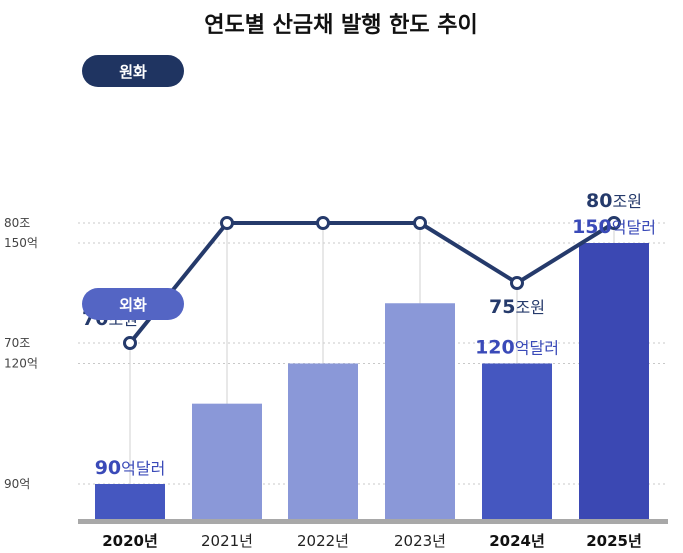  I want to click on bar-data-label-2024년-num: 120, so click(495, 348).